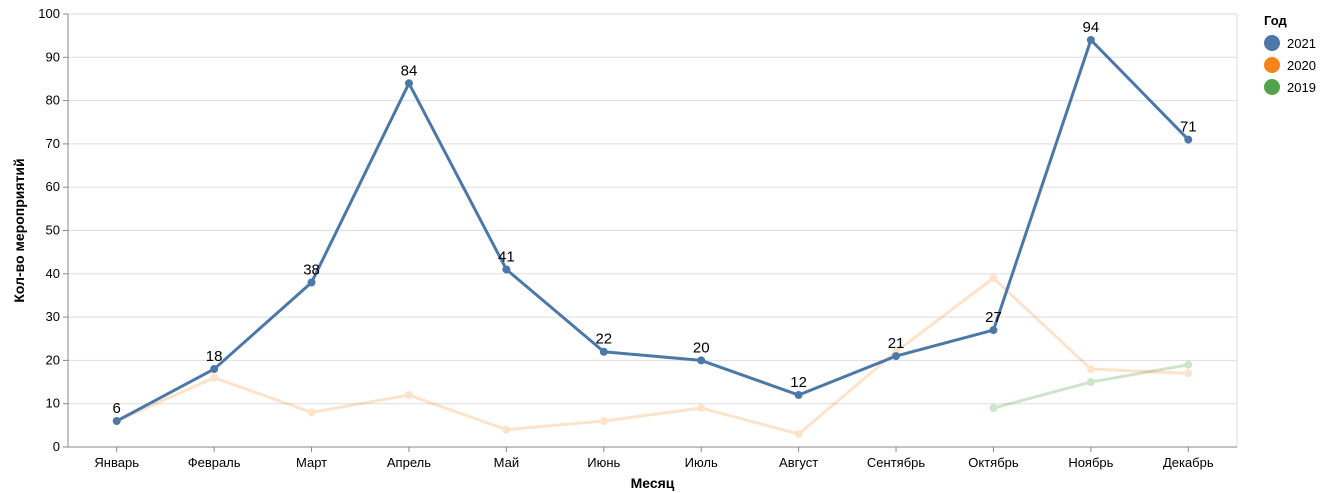  Describe the element at coordinates (993, 462) in the screenshot. I see `x-tick-label: Октябрь` at that location.